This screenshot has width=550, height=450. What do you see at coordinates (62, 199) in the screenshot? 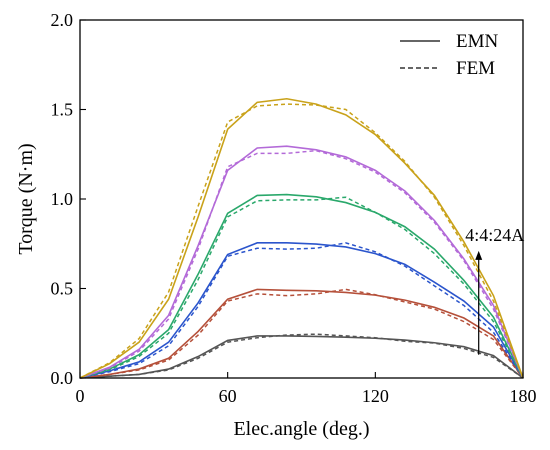
I see `y-tick-label-2: 1.0` at bounding box center [62, 199].